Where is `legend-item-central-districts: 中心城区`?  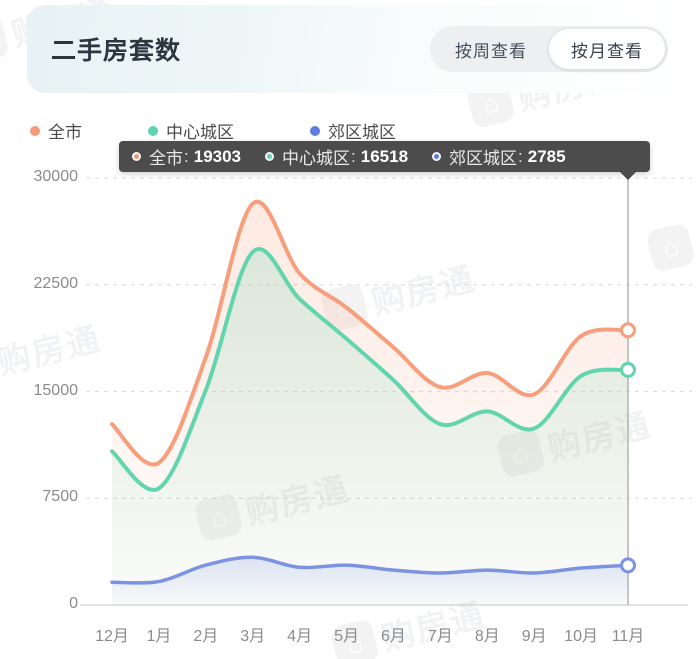
legend-item-central-districts: 中心城区 is located at coordinates (191, 130).